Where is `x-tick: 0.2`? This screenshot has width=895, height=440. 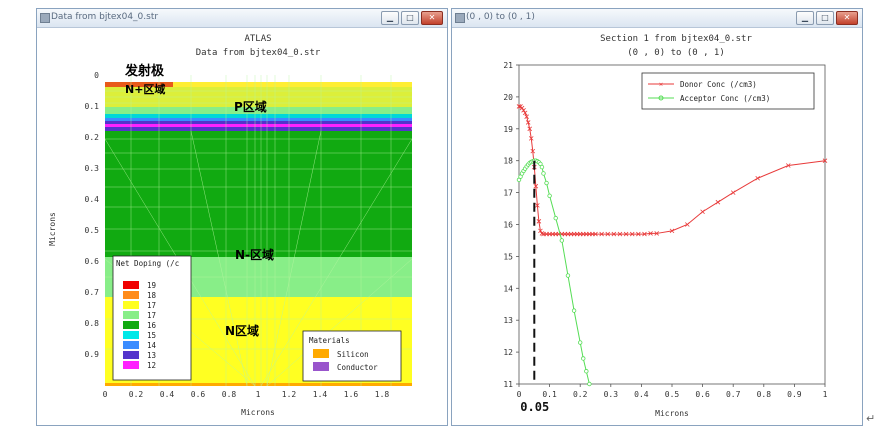 x-tick: 0.2 is located at coordinates (136, 394).